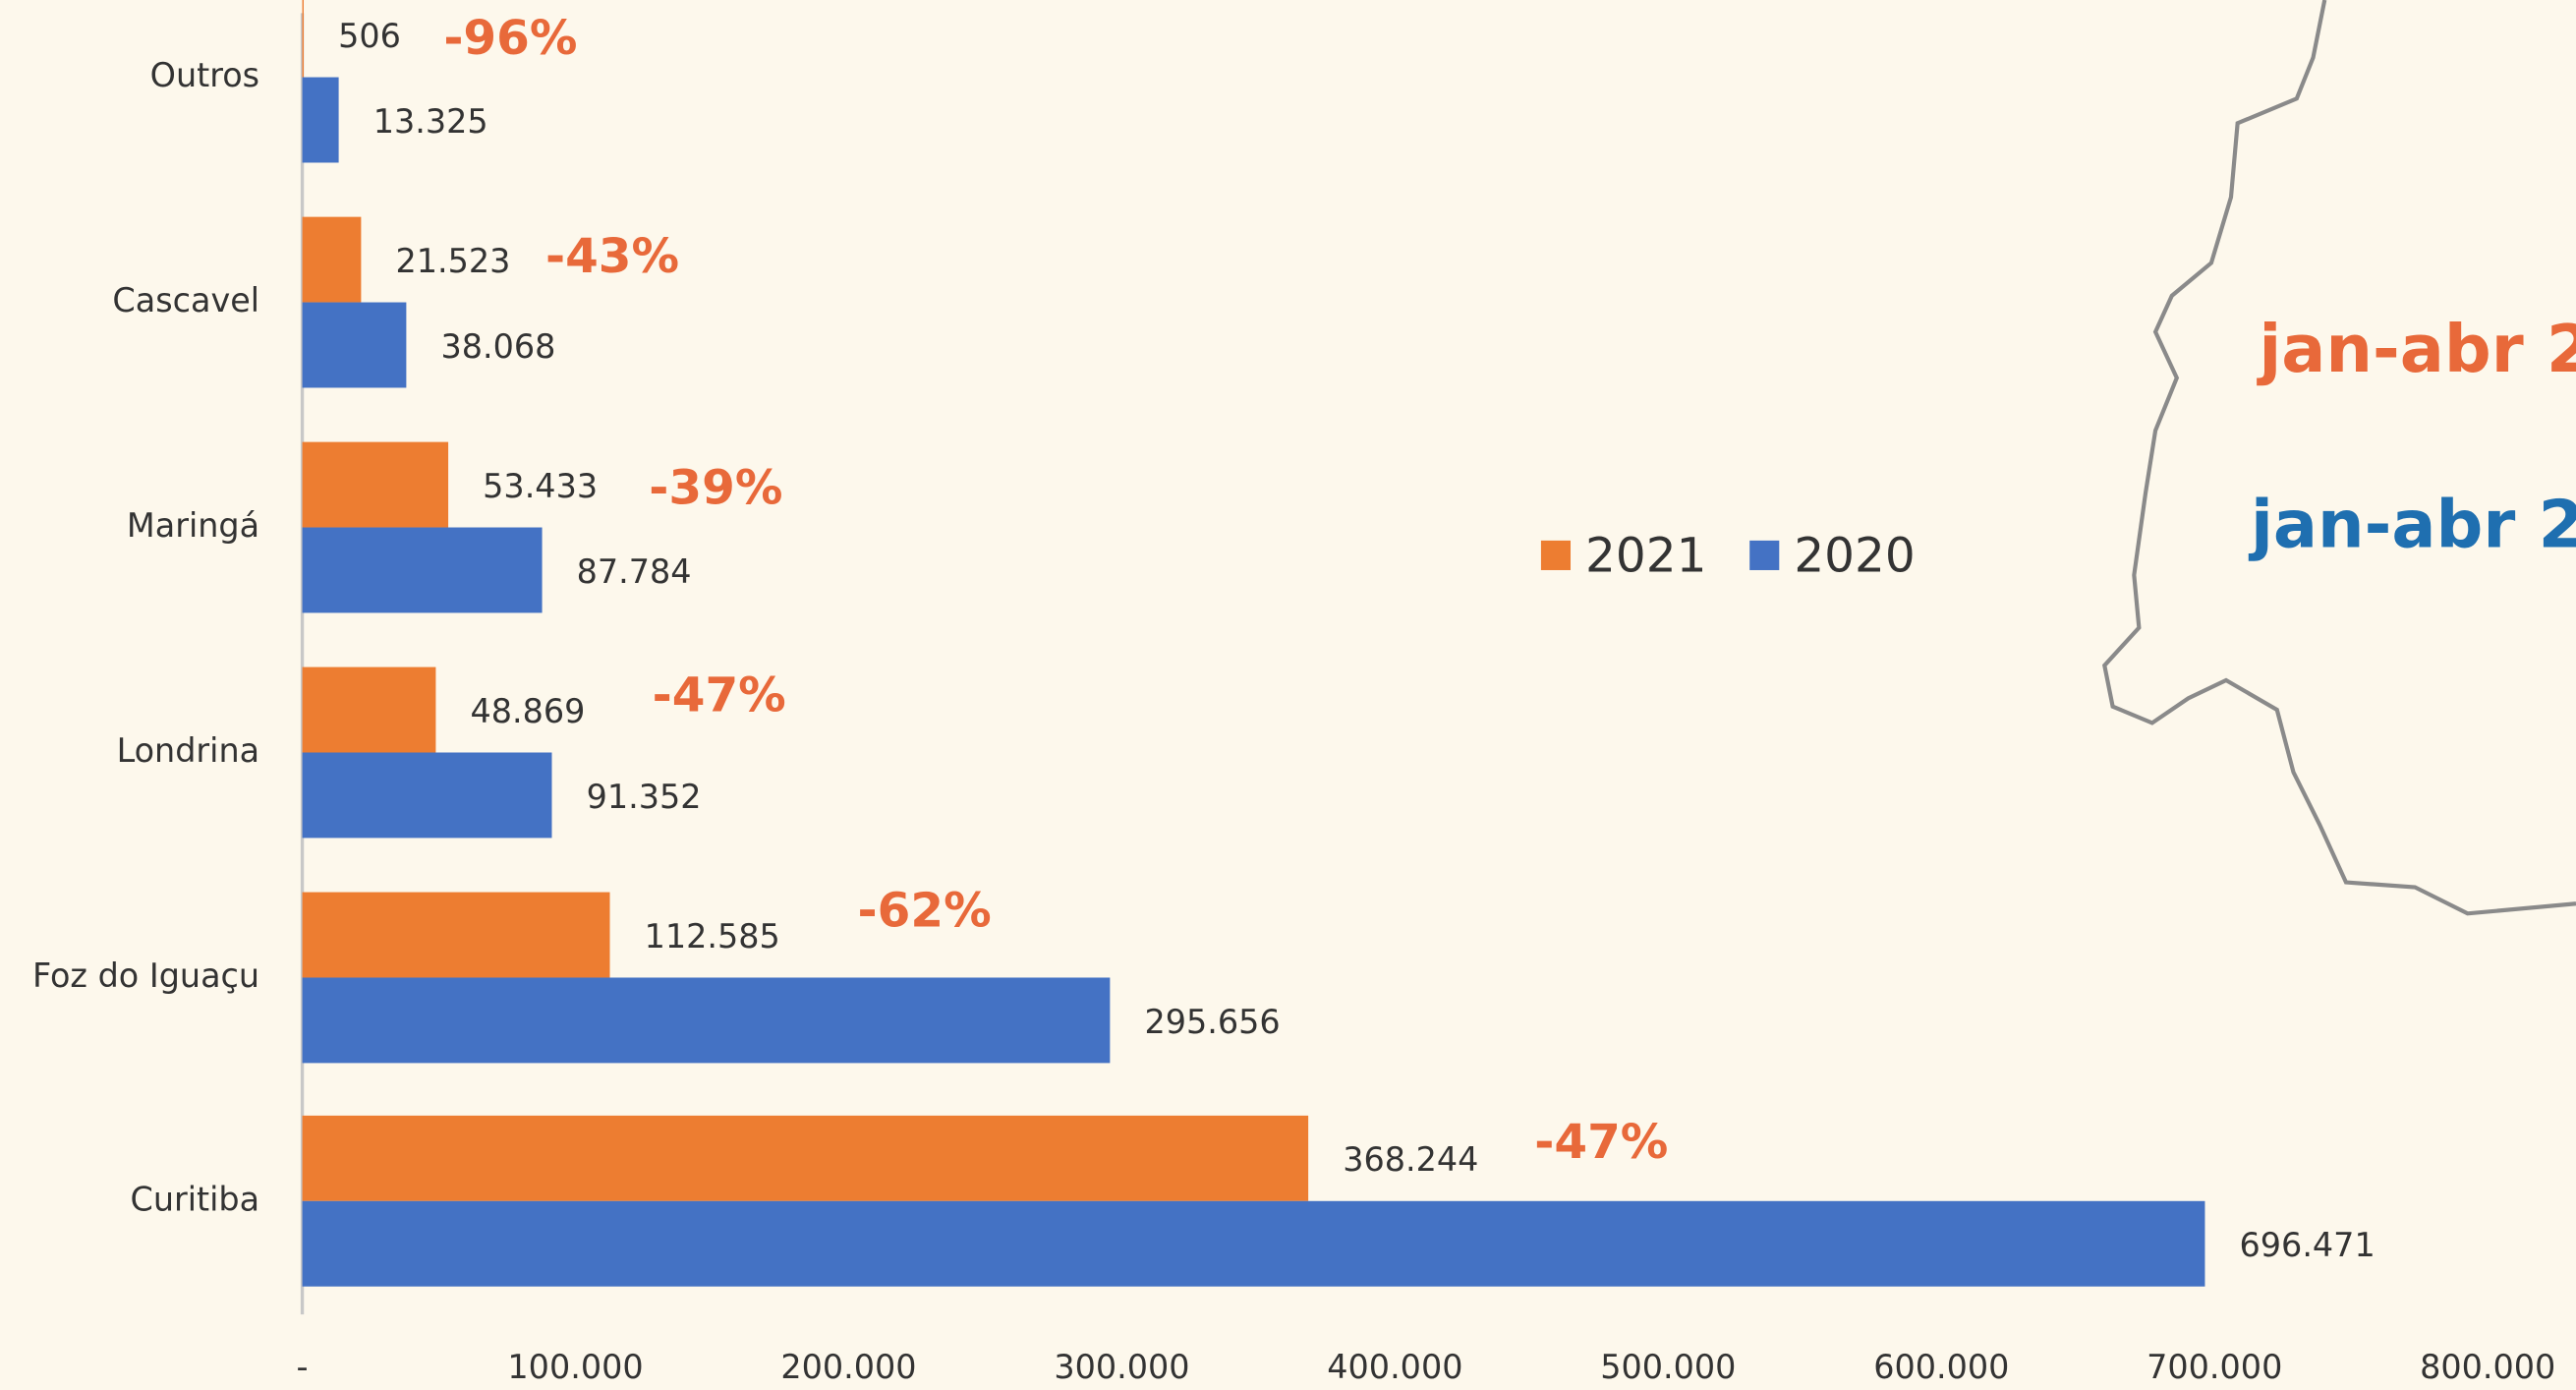 The width and height of the screenshot is (2576, 1390). What do you see at coordinates (541, 486) in the screenshot?
I see `value-label: 53.433` at bounding box center [541, 486].